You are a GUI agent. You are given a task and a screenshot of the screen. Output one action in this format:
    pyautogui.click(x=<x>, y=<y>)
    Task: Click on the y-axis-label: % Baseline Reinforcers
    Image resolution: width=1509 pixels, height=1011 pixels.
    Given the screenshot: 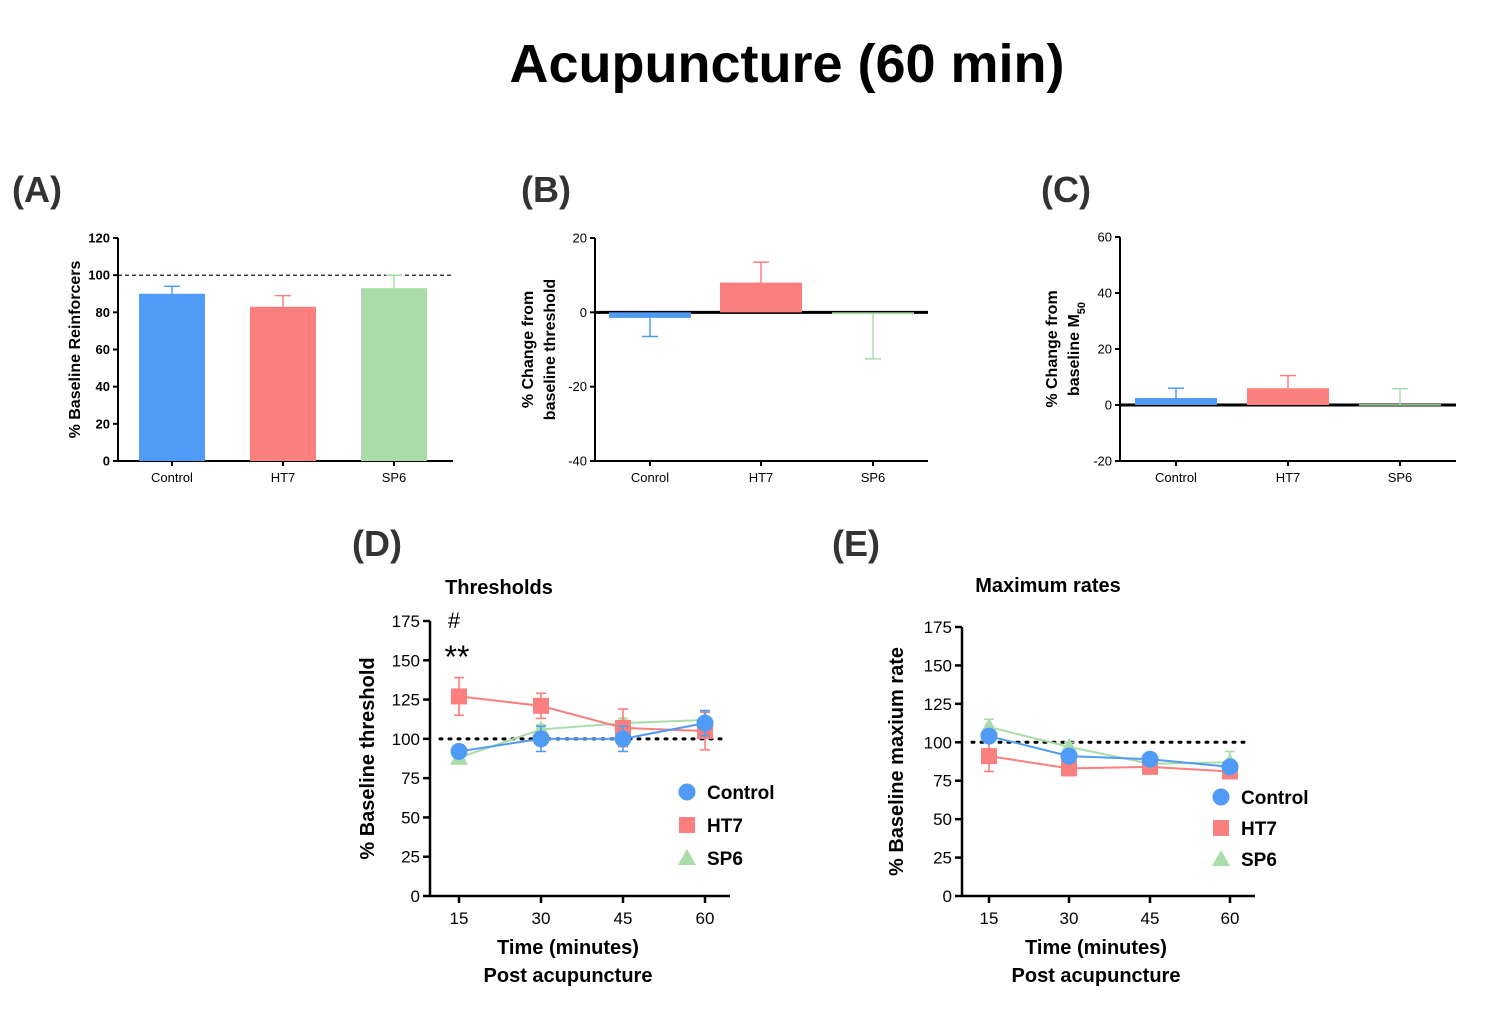 What is the action you would take?
    pyautogui.click(x=75, y=349)
    